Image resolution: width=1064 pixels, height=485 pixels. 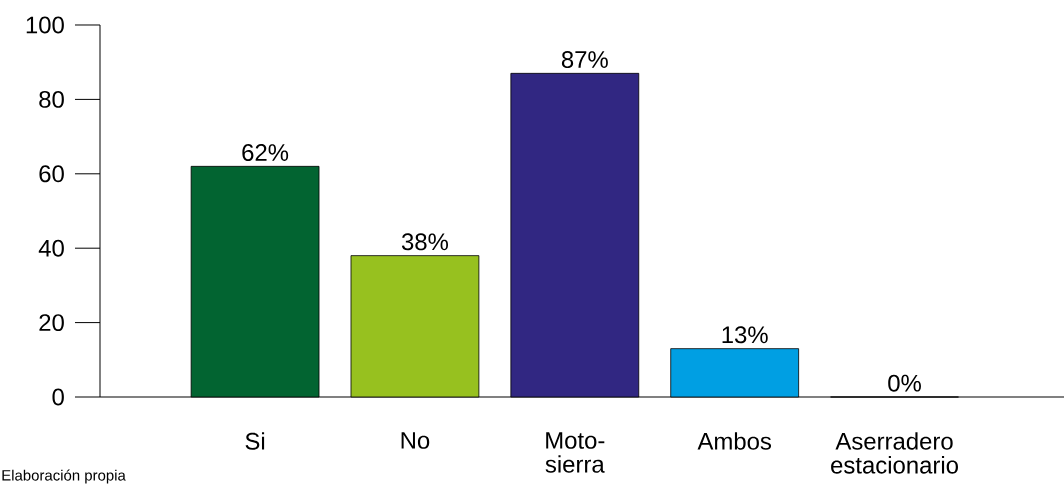 What do you see at coordinates (51, 323) in the screenshot?
I see `y-tick-label: 20` at bounding box center [51, 323].